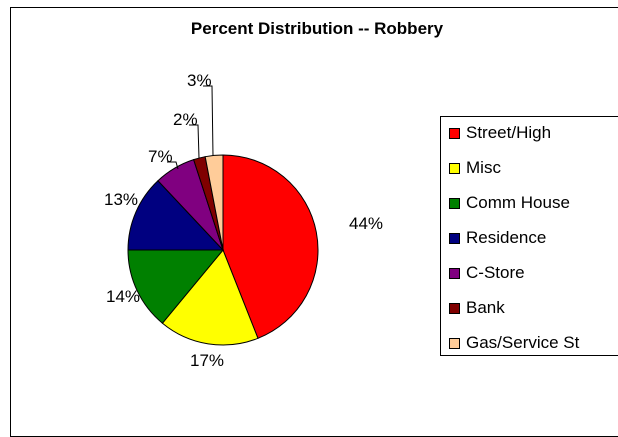  I want to click on legend-label: Misc, so click(483, 167).